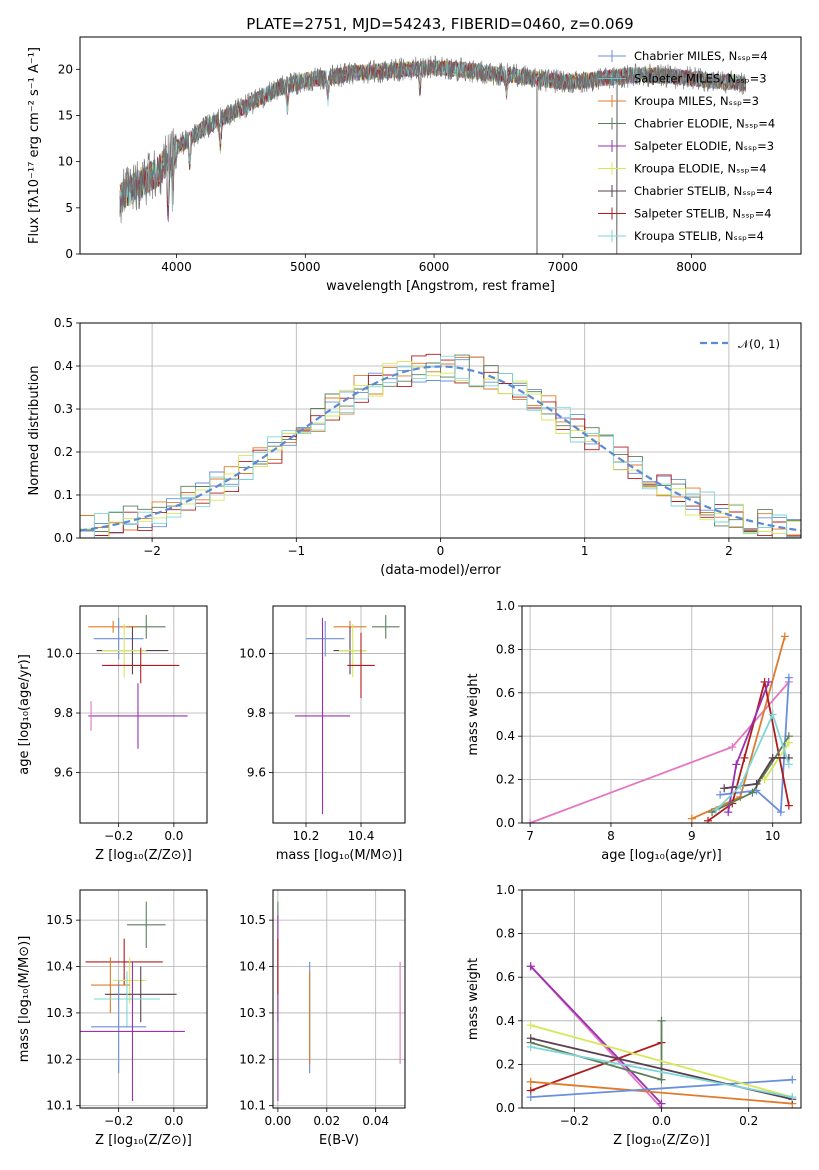  I want to click on legend-label: Chabrier ELODIE, Nₛₛₚ=4, so click(704, 124).